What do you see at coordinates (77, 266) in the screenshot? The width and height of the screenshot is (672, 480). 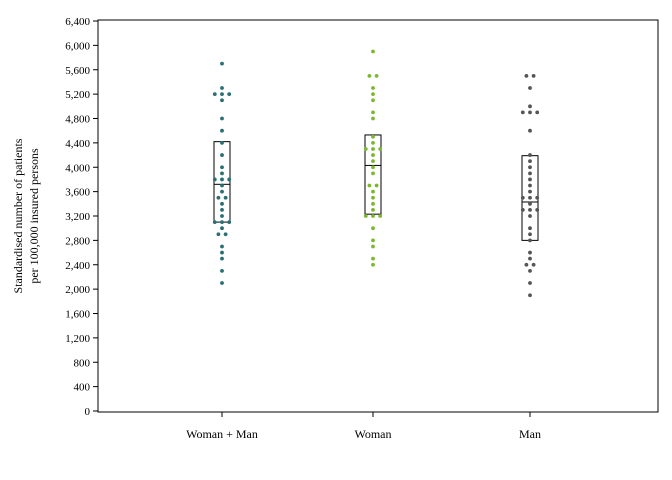 I see `y-tick-label: 2,400` at bounding box center [77, 266].